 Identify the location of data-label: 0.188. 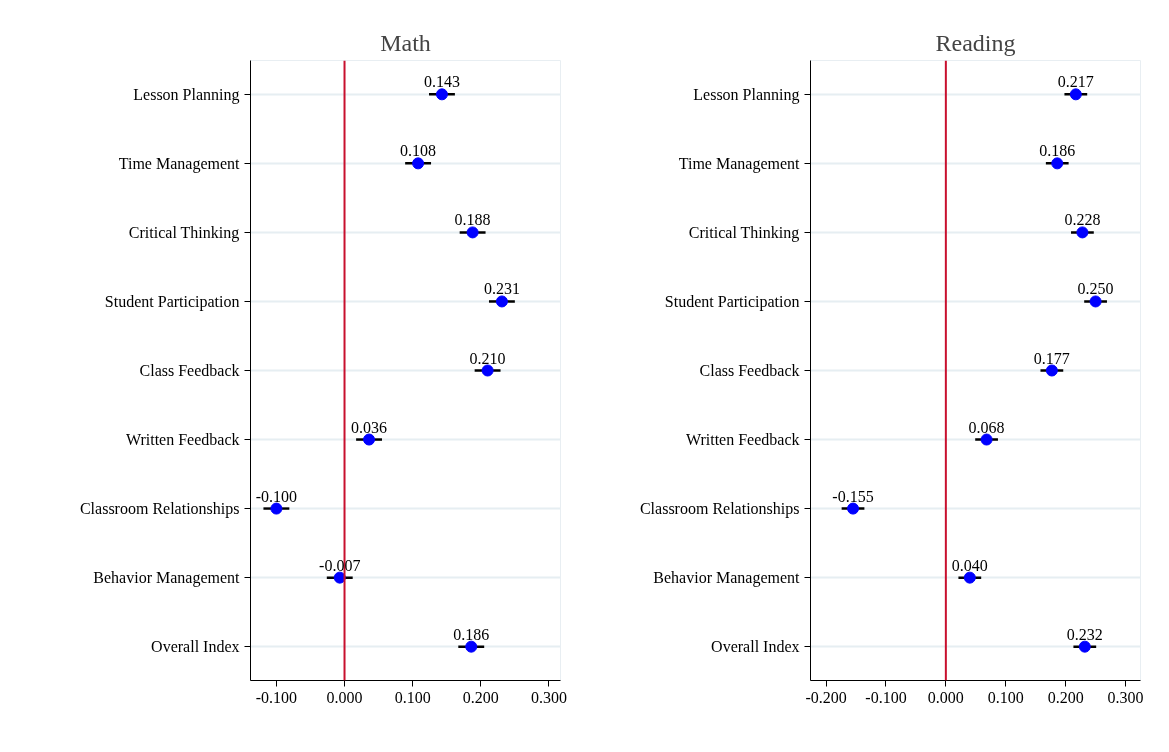
(472, 220).